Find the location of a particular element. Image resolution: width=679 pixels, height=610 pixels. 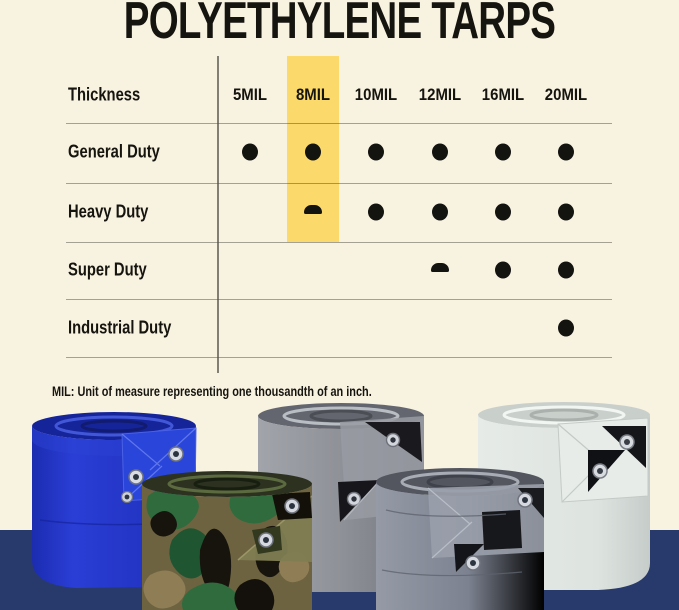

dot-general-duty-8mil is located at coordinates (313, 152).